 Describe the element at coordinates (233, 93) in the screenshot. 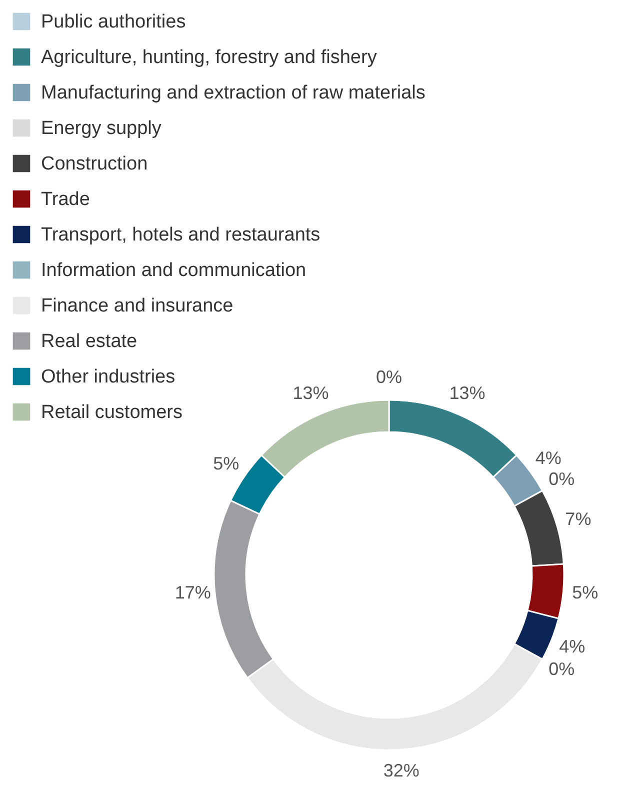

I see `legend-label: Manufacturing and extraction of raw materials` at that location.